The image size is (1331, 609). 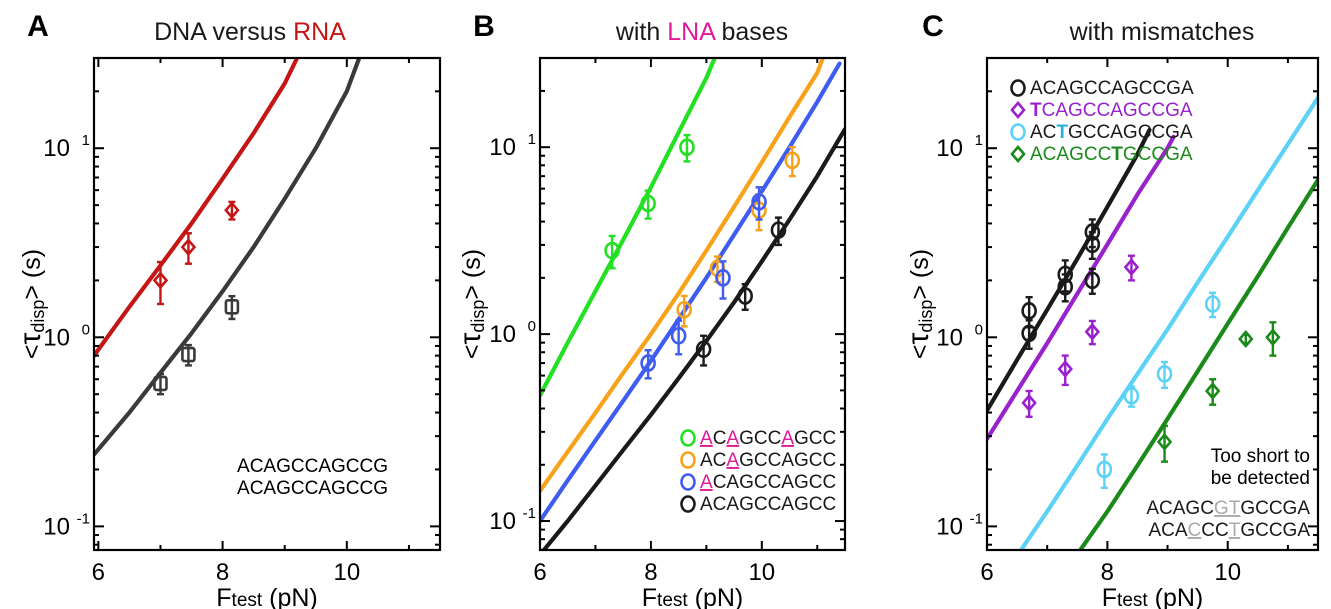 I want to click on panel-a-xtick-label: 8, so click(x=222, y=572).